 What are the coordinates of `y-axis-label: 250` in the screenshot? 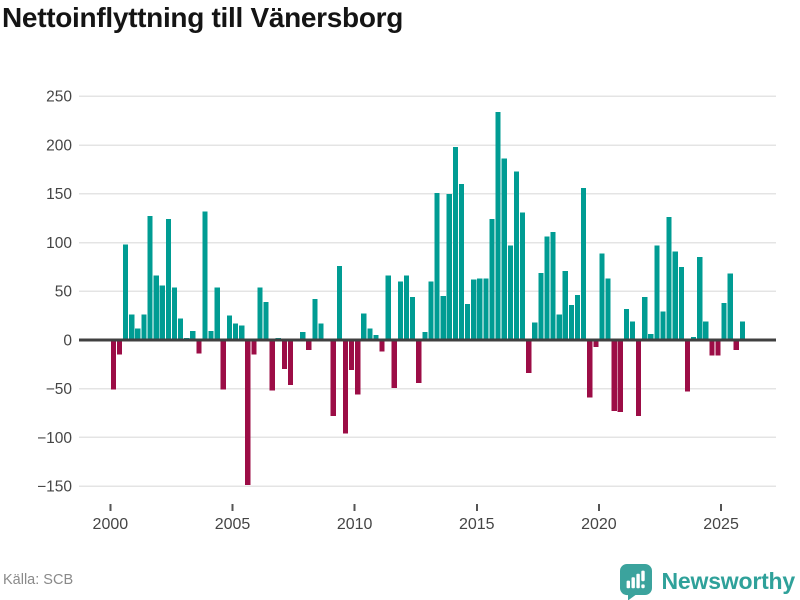 It's located at (59, 97).